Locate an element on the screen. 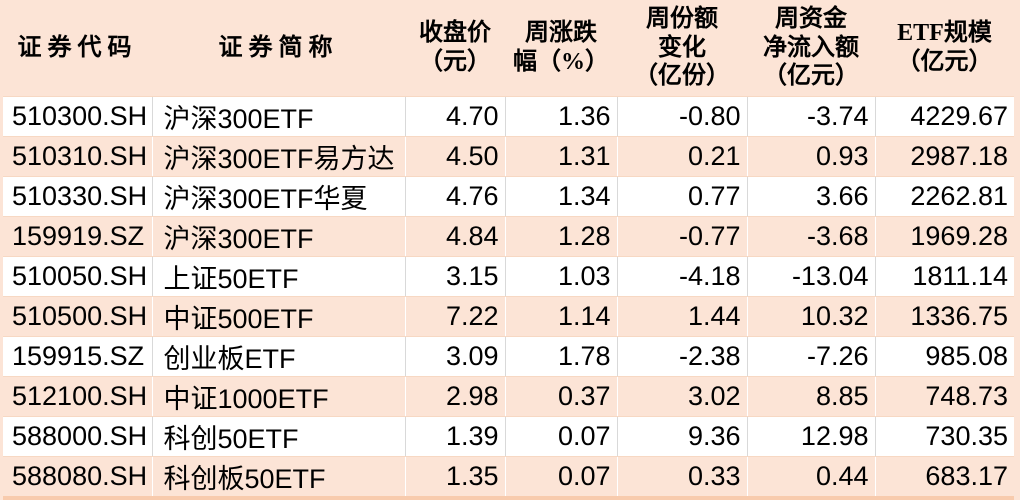  cell-share_change: 9.36 is located at coordinates (682, 436).